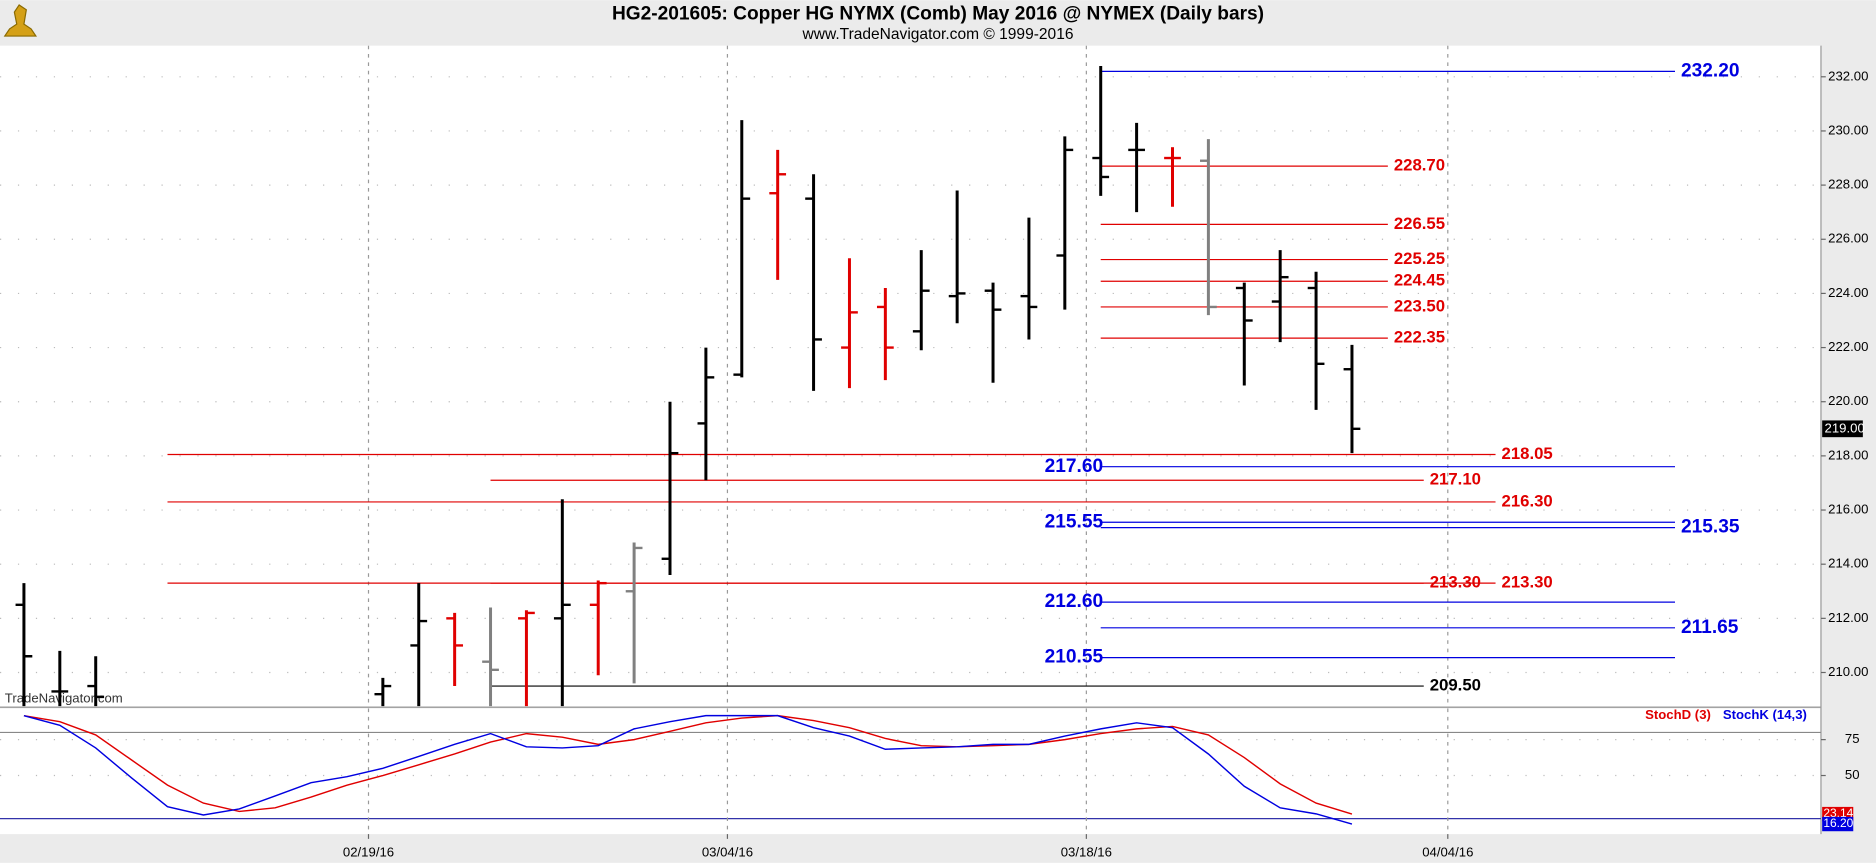  What do you see at coordinates (1678, 714) in the screenshot?
I see `legend-entry: StochD (3)` at bounding box center [1678, 714].